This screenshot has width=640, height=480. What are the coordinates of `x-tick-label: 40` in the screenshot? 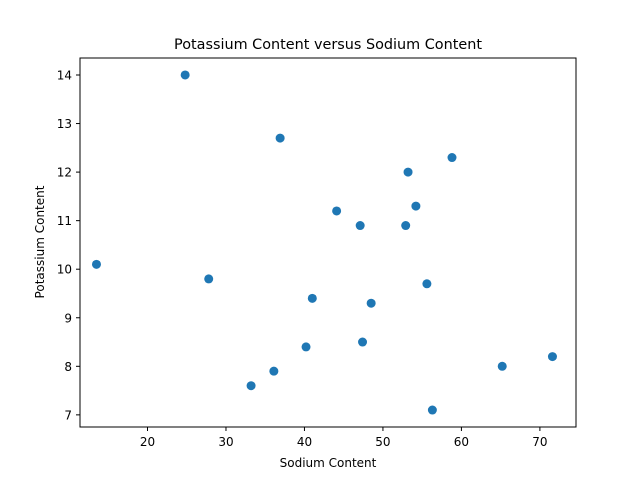 It's located at (304, 442).